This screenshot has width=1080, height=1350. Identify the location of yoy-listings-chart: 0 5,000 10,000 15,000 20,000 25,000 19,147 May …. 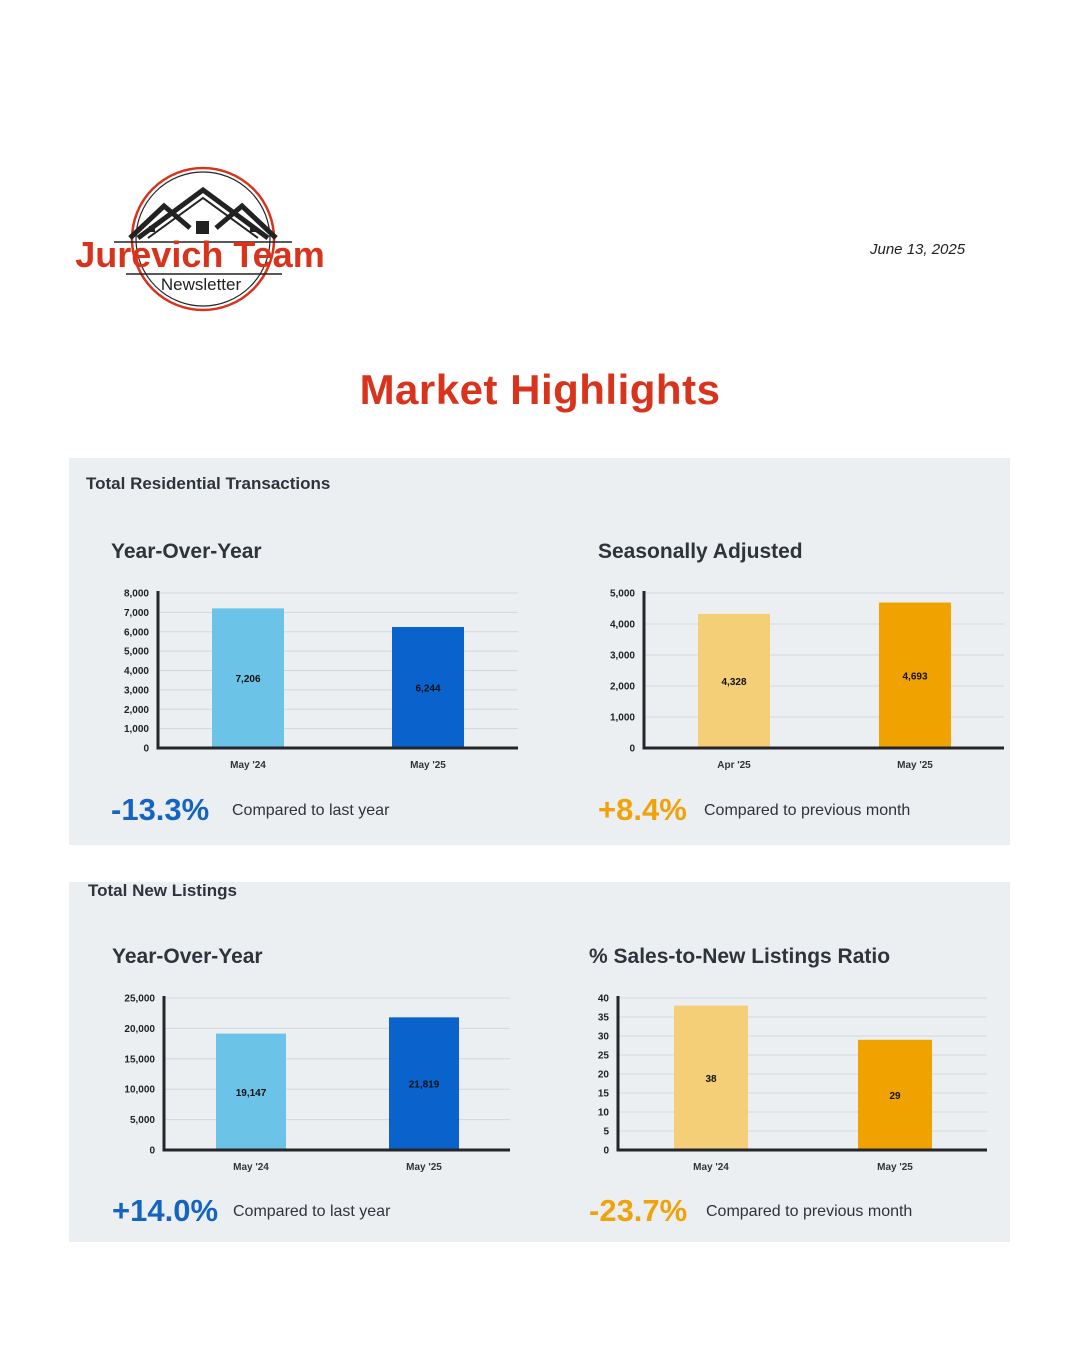
(317, 1083).